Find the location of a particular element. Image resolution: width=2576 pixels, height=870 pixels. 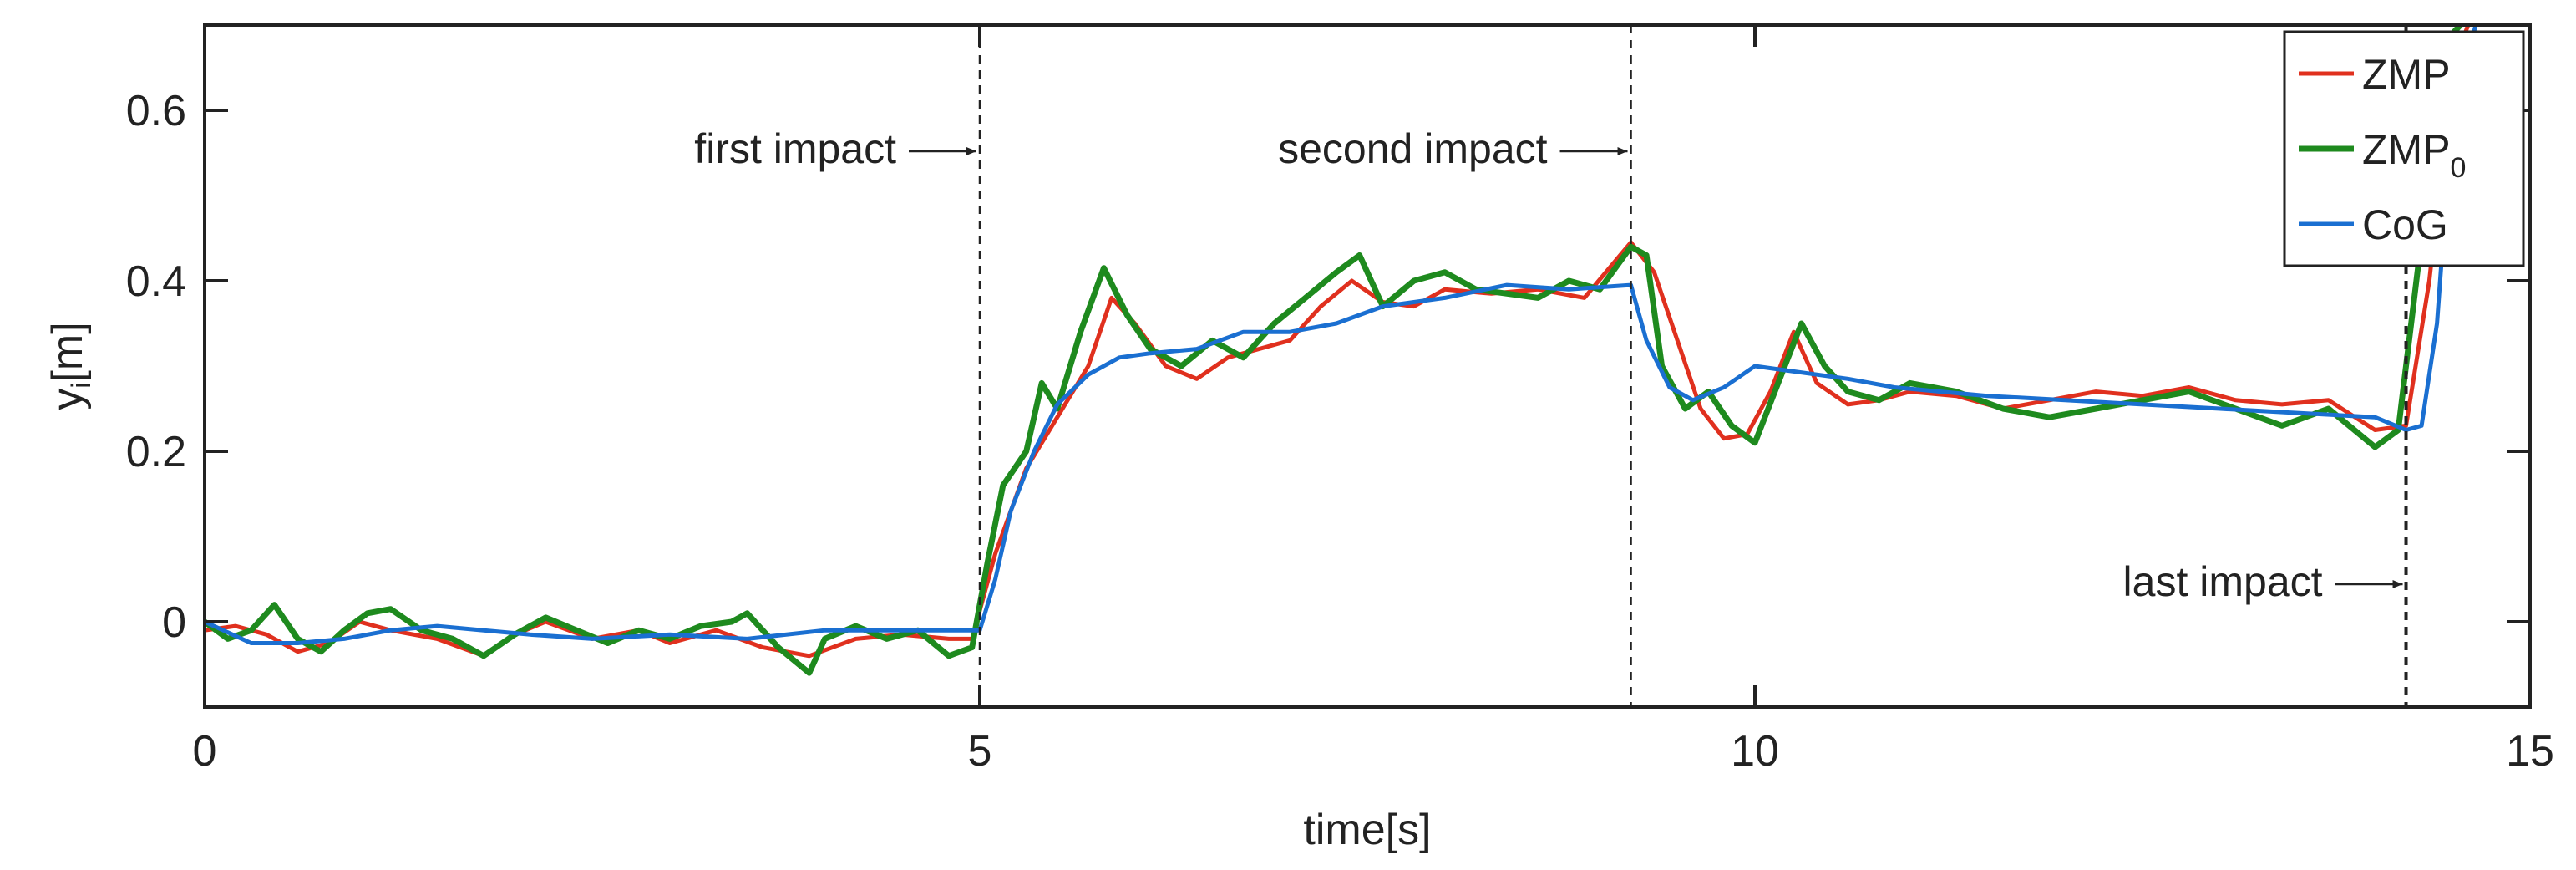

x-tick-label: 15 is located at coordinates (2530, 751).